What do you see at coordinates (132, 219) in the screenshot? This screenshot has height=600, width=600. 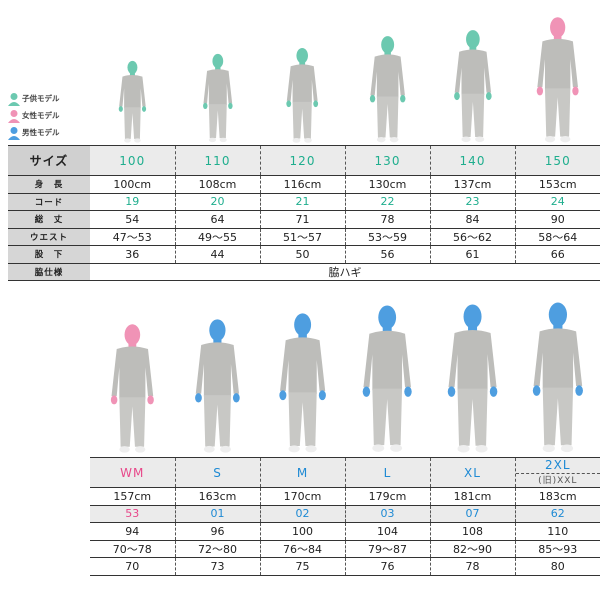 I see `length-cell: 54` at bounding box center [132, 219].